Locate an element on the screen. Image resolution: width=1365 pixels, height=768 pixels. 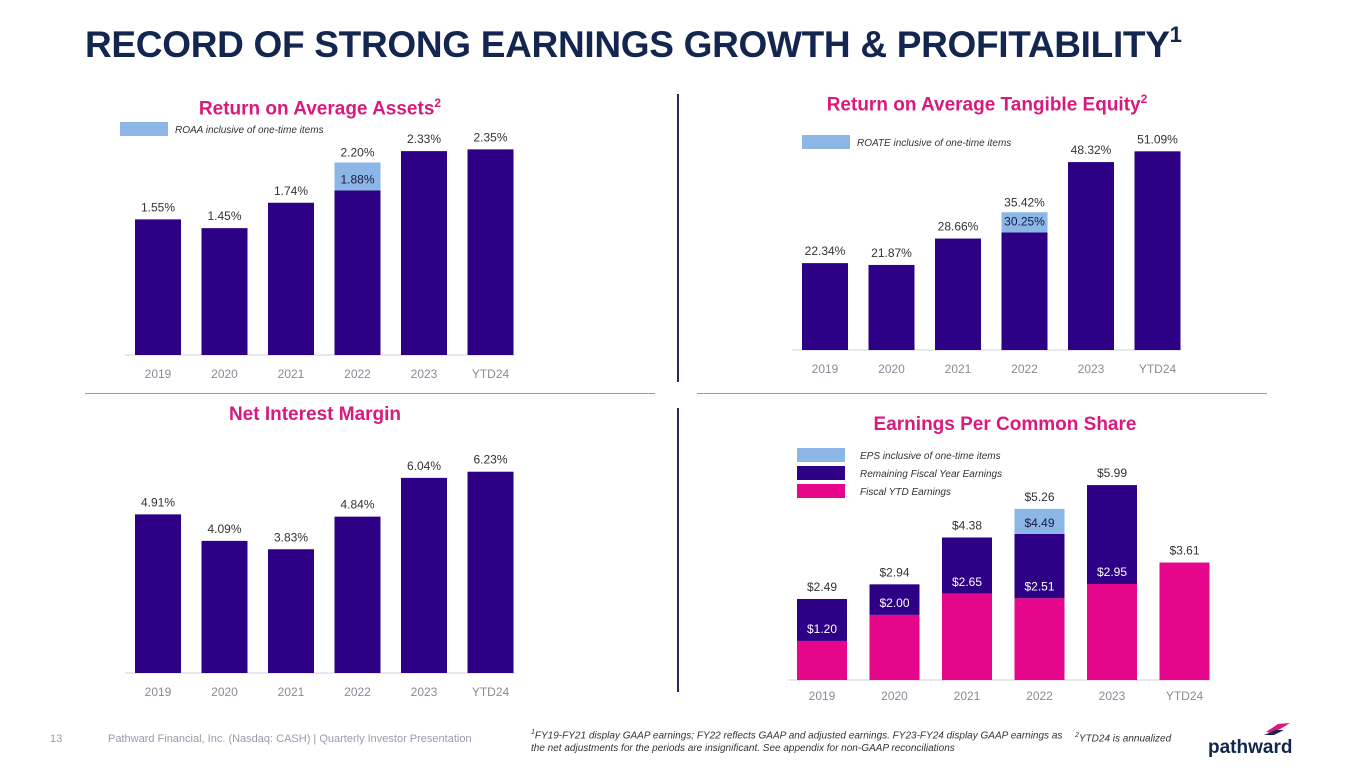
nim-chart-title: Net Interest Margin is located at coordinates (315, 414).